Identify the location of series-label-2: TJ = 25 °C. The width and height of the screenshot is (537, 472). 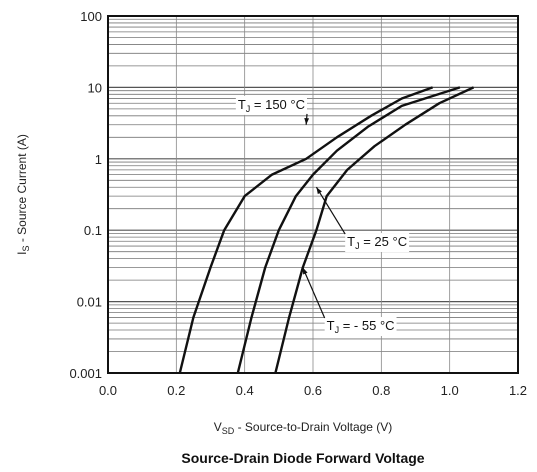
(377, 242).